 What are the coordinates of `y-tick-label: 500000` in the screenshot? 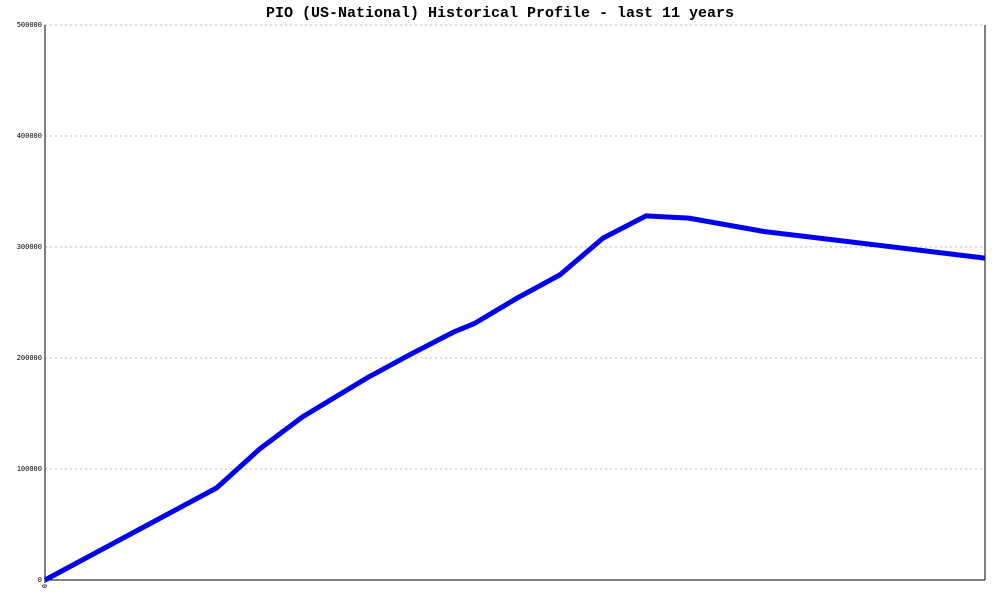 It's located at (29, 25).